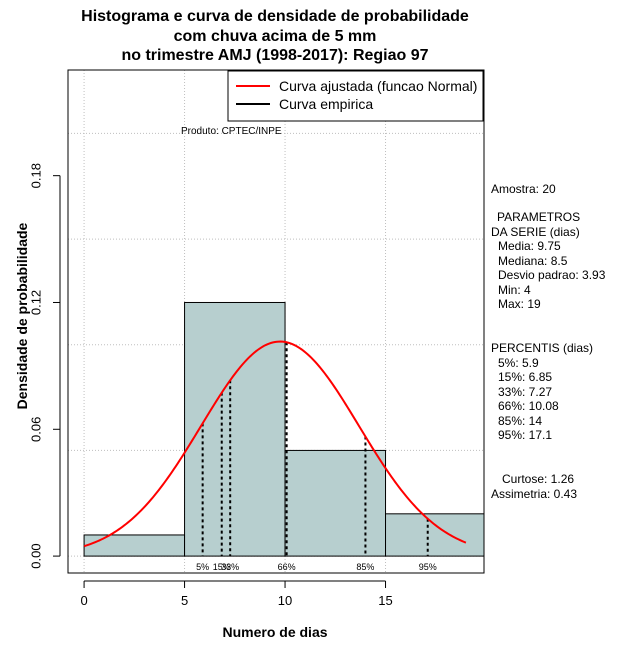  I want to click on y-tick-label: 0.00, so click(35, 555).